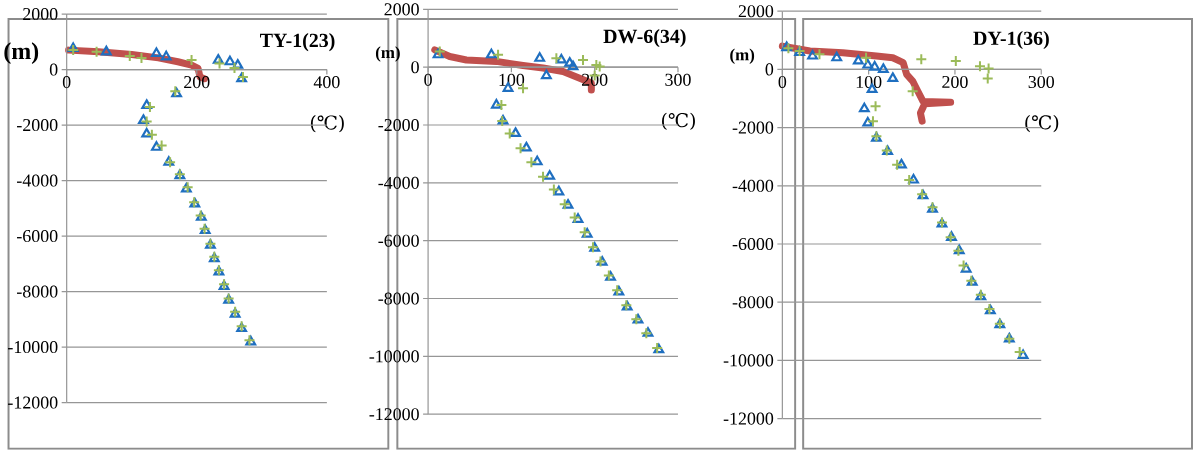  What do you see at coordinates (297, 42) in the screenshot?
I see `text: TY-1(23)` at bounding box center [297, 42].